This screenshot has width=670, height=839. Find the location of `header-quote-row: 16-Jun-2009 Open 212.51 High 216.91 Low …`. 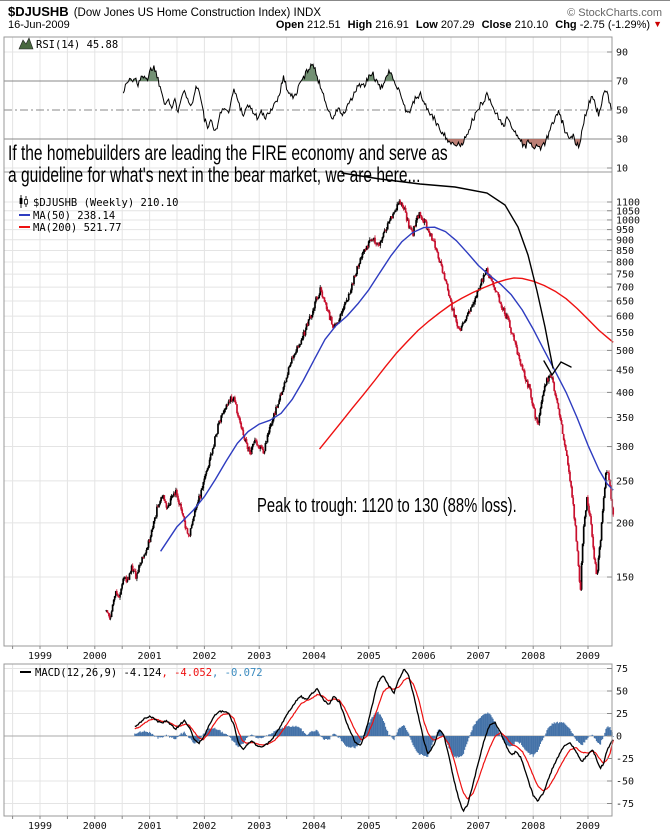

header-quote-row: 16-Jun-2009 Open 212.51 High 216.91 Low … is located at coordinates (335, 25).